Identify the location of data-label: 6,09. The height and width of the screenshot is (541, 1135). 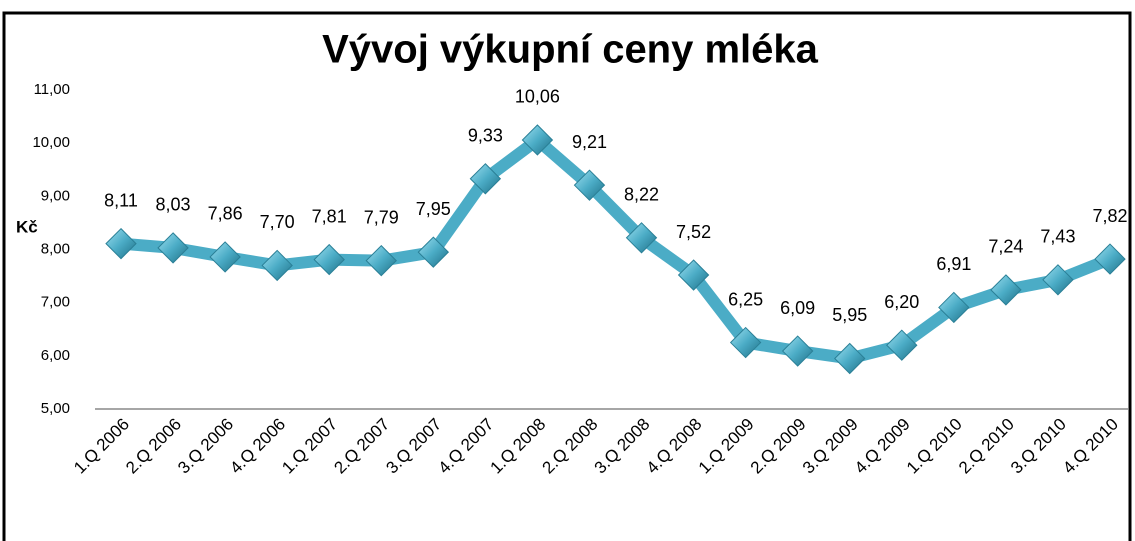
(797, 308).